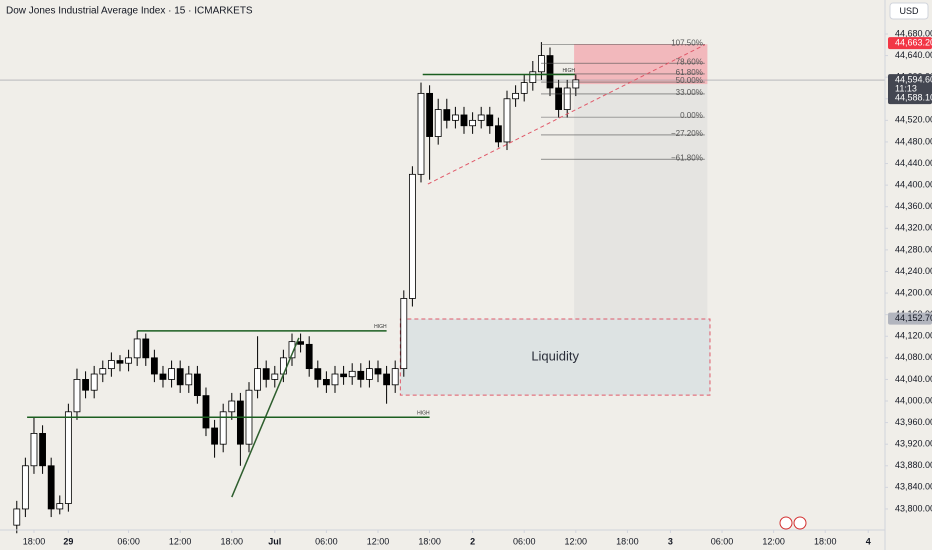 This screenshot has width=932, height=550. I want to click on zone, so click(641, 201).